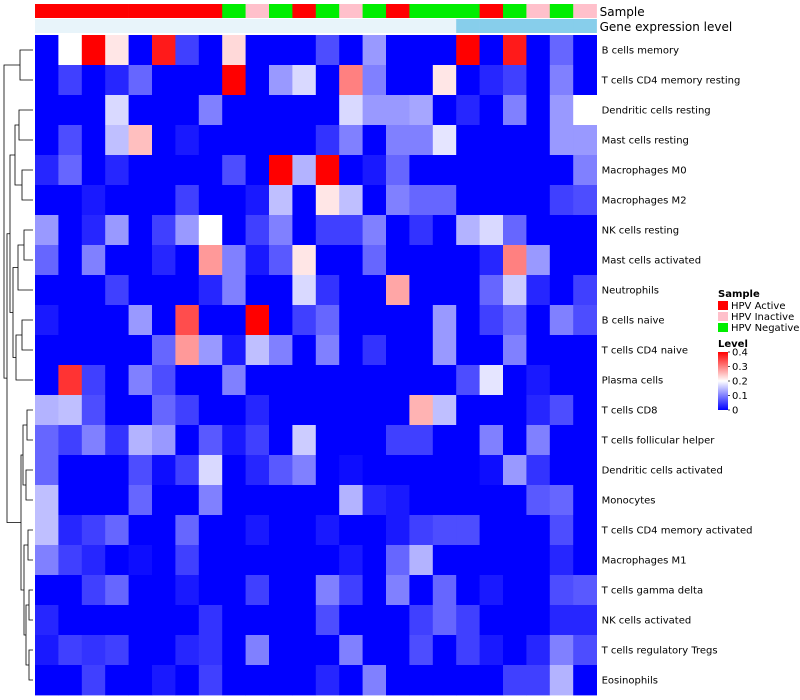 This screenshot has height=700, width=800. I want to click on legend-entry-label: HPV Active, so click(758, 306).